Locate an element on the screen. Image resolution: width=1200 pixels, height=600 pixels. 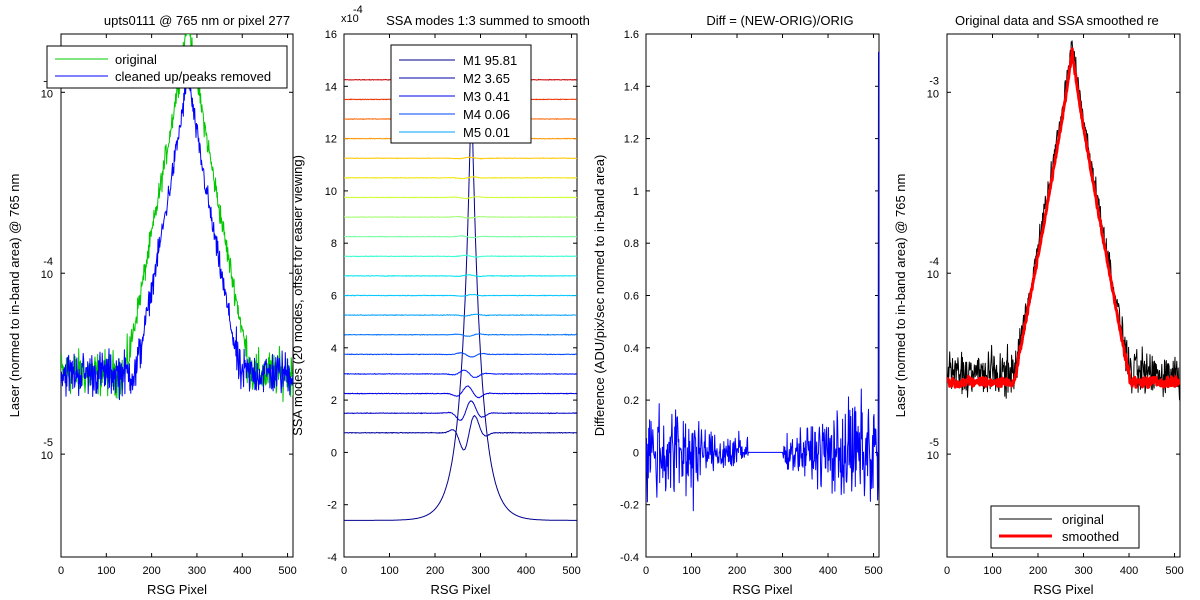
y-tick-label: 8 is located at coordinates (334, 244).